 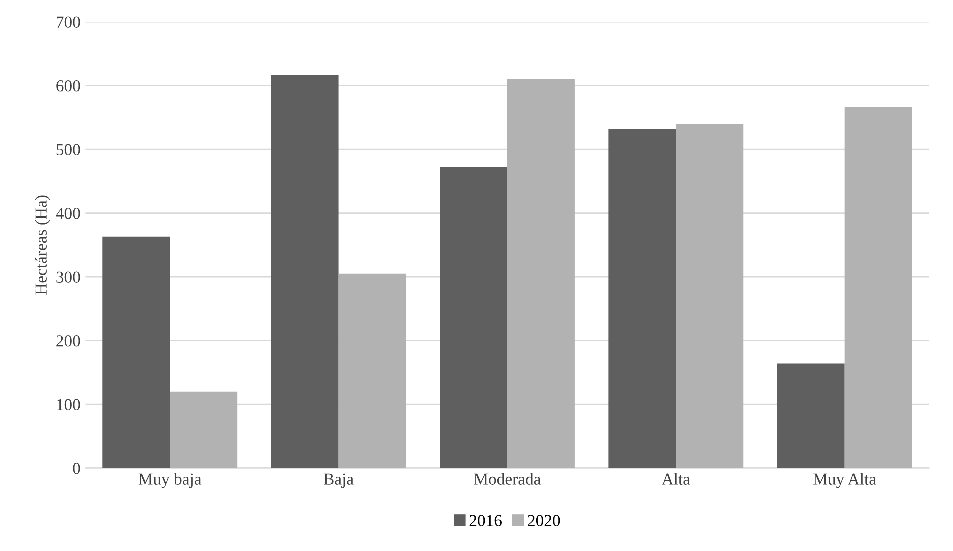 What do you see at coordinates (68, 341) in the screenshot?
I see `y-tick-label: 200` at bounding box center [68, 341].